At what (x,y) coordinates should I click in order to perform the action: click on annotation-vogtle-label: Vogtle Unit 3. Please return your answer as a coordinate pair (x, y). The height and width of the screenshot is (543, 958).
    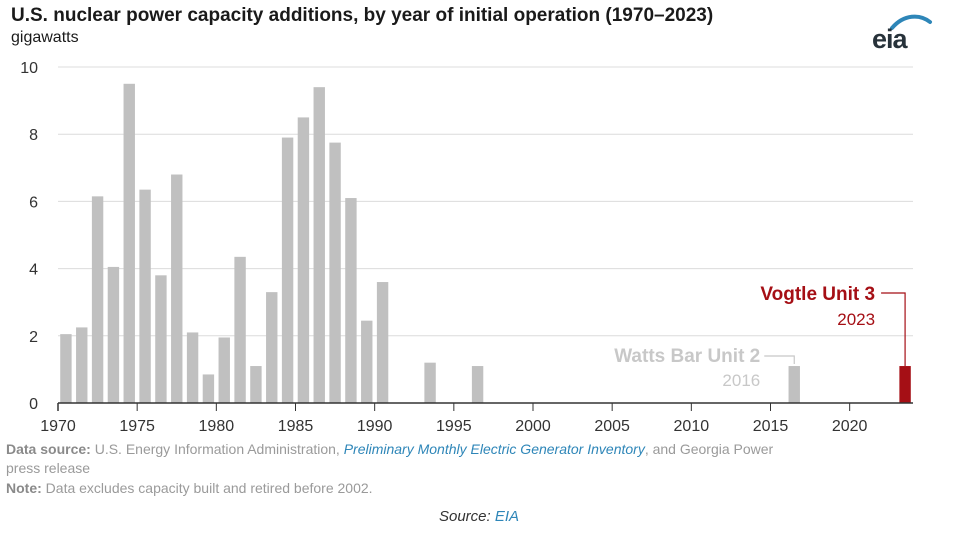
    Looking at the image, I should click on (817, 294).